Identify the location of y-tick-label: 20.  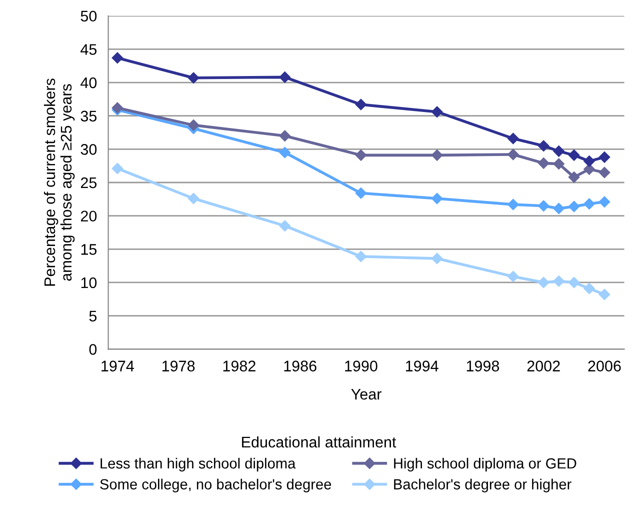
(88, 216).